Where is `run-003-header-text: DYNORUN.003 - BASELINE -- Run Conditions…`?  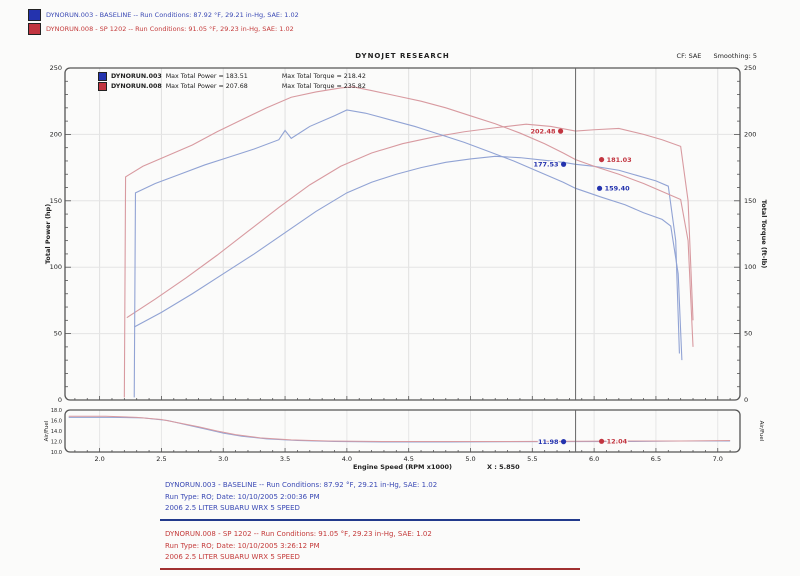 run-003-header-text: DYNORUN.003 - BASELINE -- Run Conditions… is located at coordinates (172, 15).